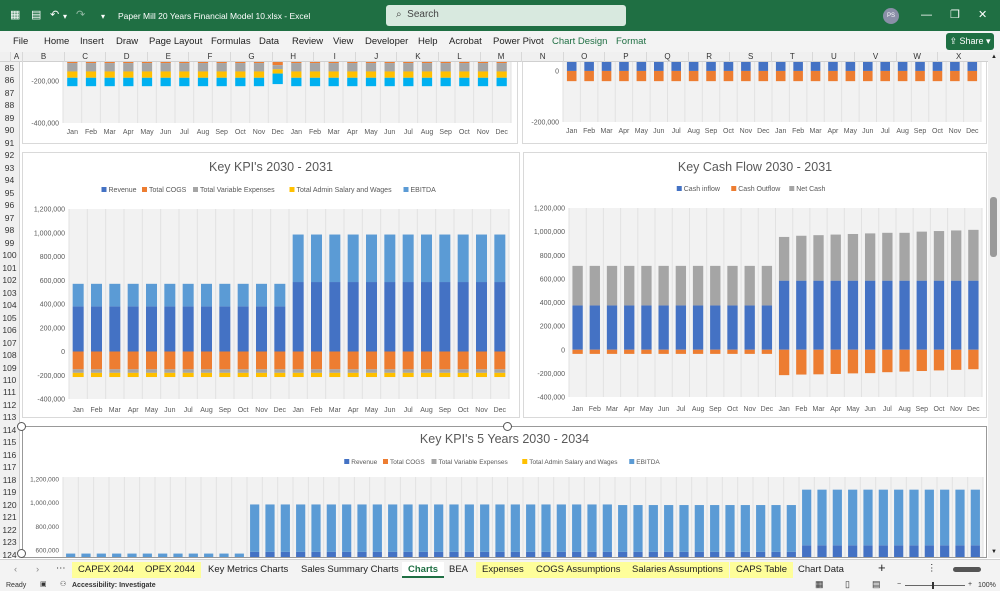  Describe the element at coordinates (9, 417) in the screenshot. I see `row-header: 113` at that location.